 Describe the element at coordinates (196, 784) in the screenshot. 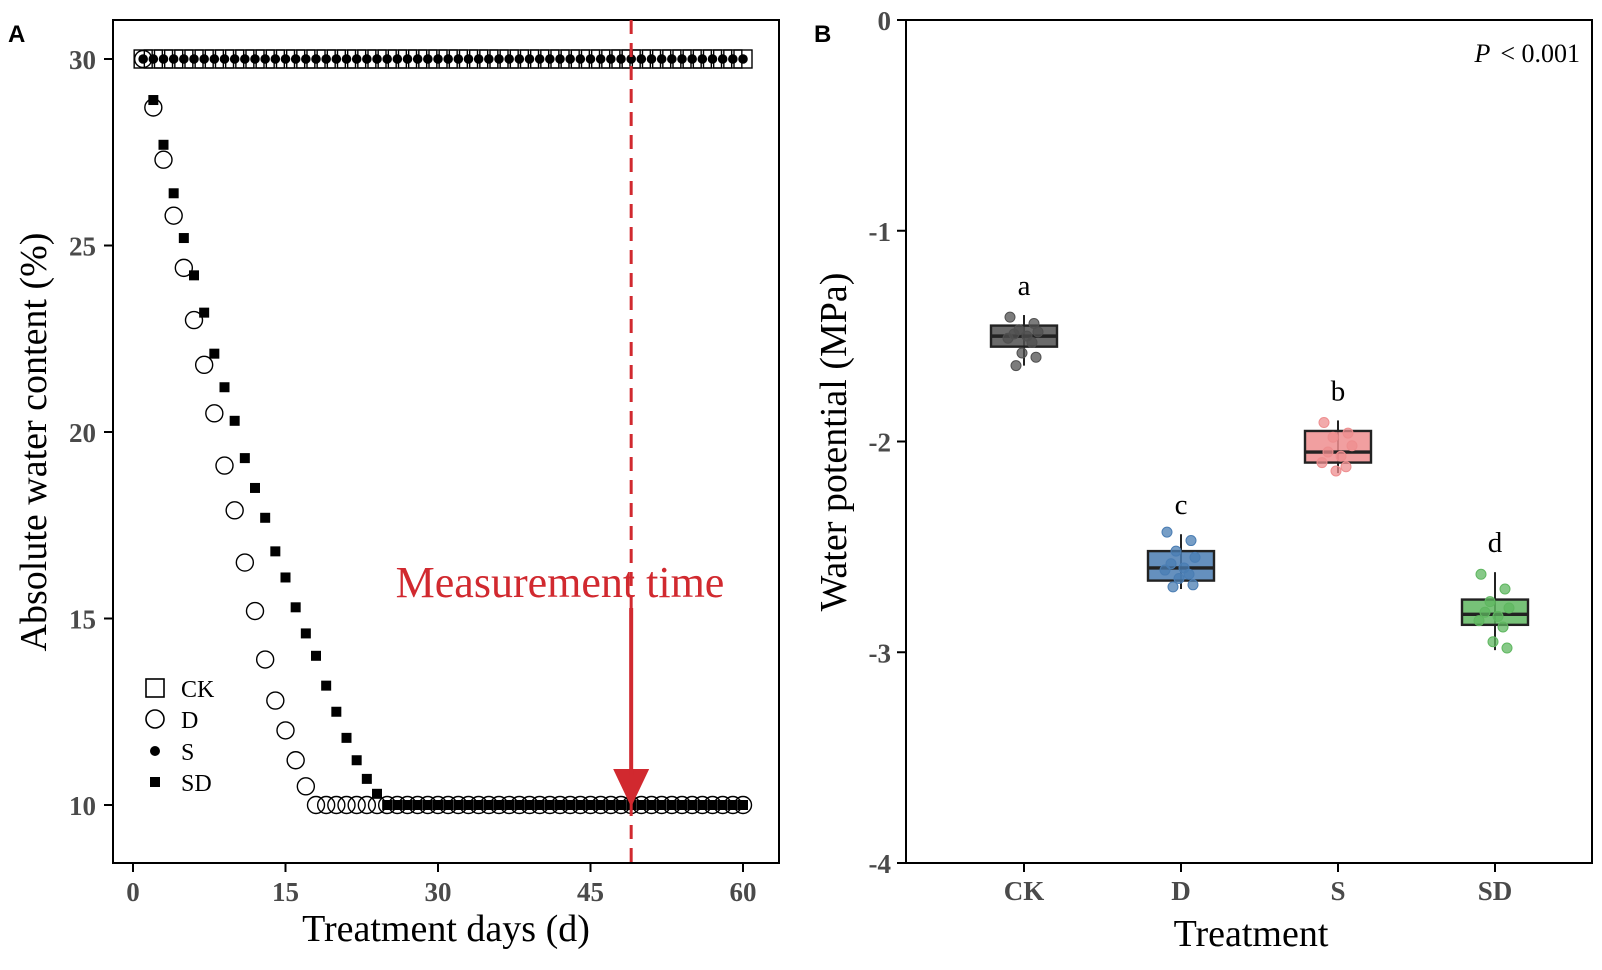

I see `legend-sd-label: SD` at that location.